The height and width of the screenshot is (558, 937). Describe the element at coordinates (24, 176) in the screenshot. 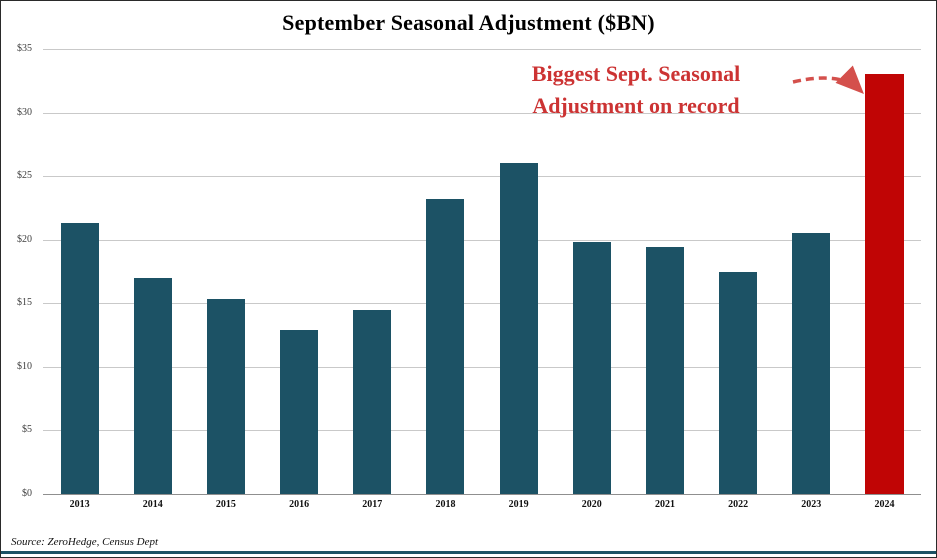

I see `y-tick-label: $25` at that location.